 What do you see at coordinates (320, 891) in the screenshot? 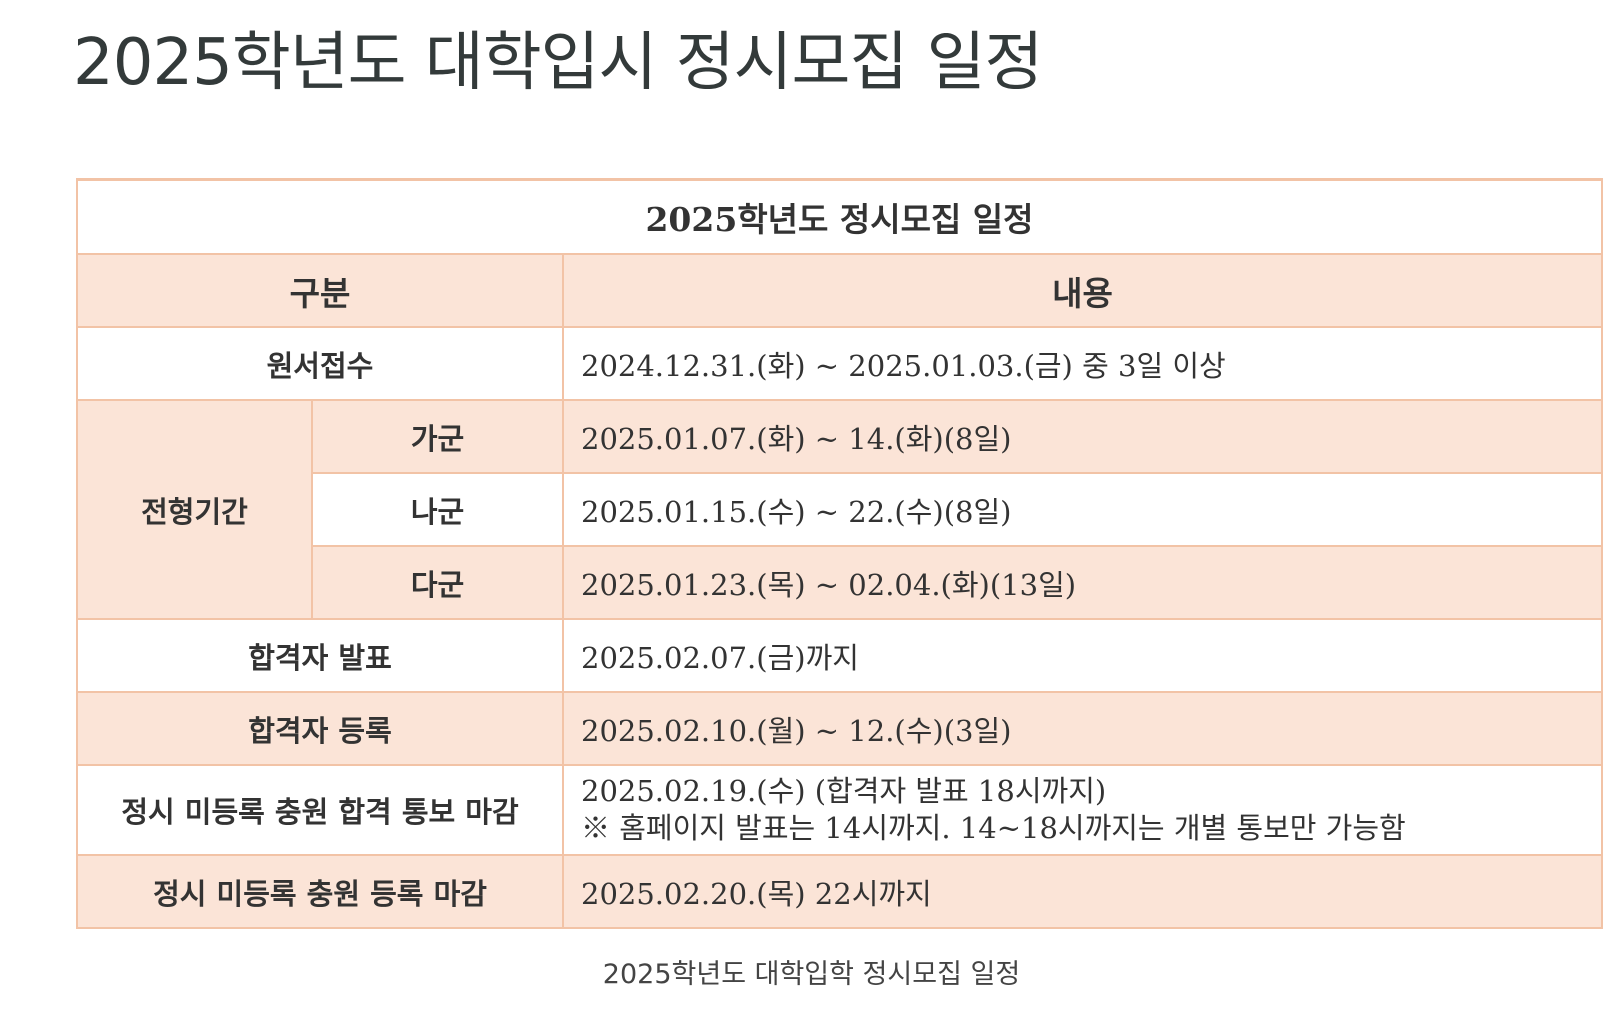
I see `row-label-supplementary-registration: 정시 미등록 충원 등록 마감` at bounding box center [320, 891].